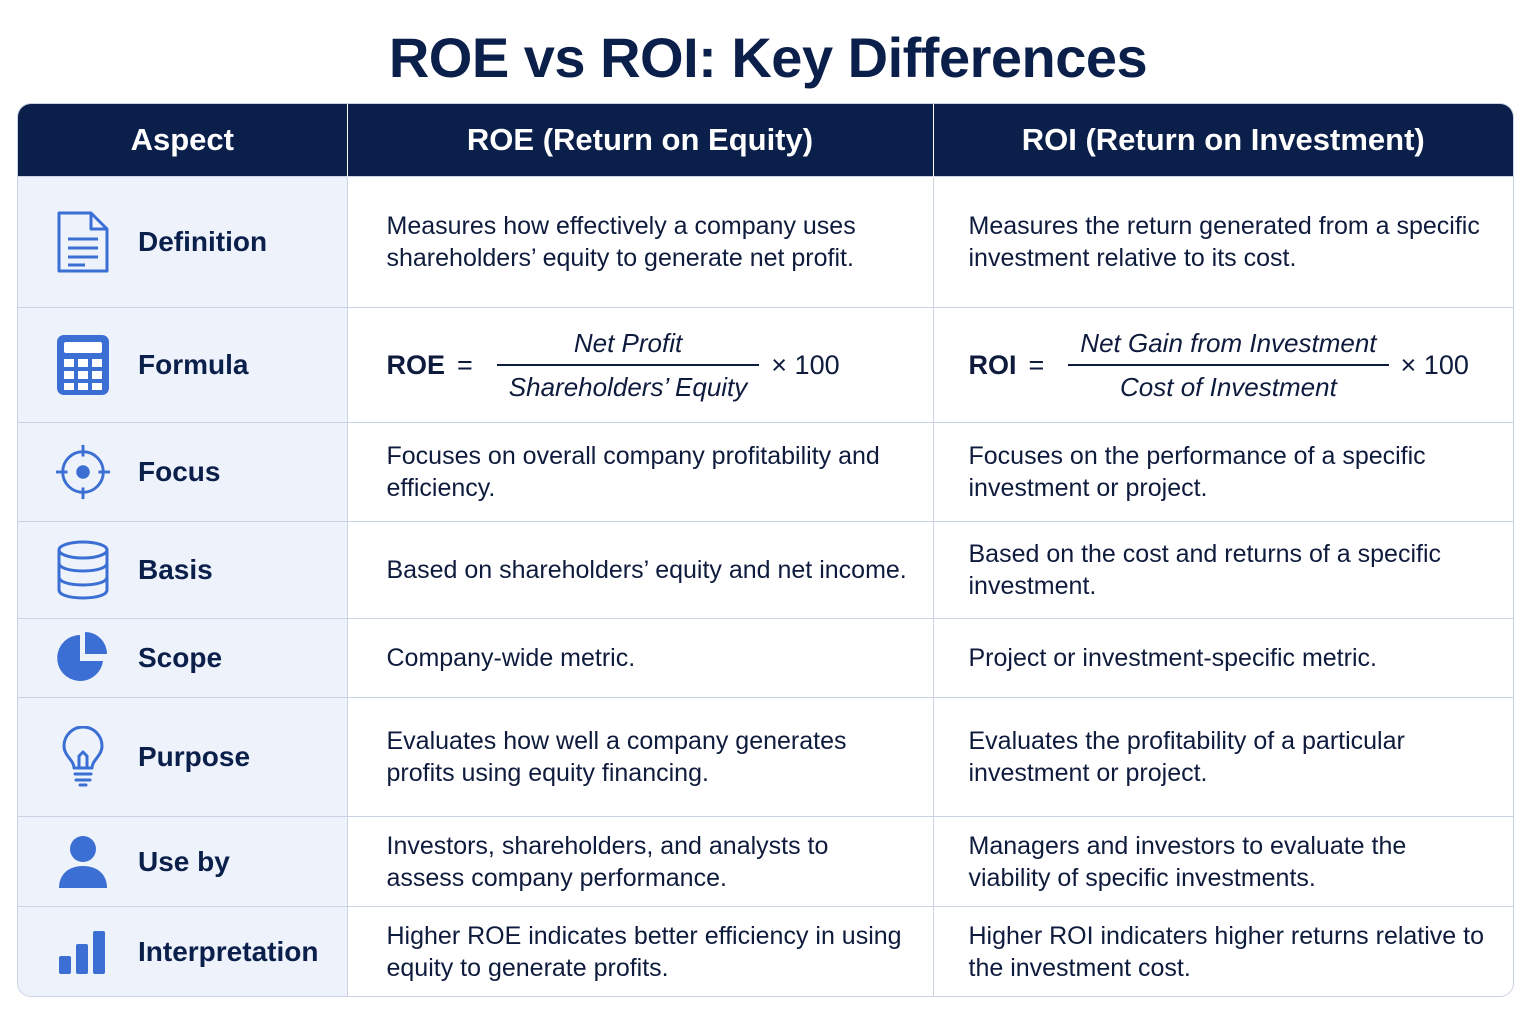 The image size is (1536, 1024). Describe the element at coordinates (416, 365) in the screenshot. I see `formula-lhs: ROE` at that location.